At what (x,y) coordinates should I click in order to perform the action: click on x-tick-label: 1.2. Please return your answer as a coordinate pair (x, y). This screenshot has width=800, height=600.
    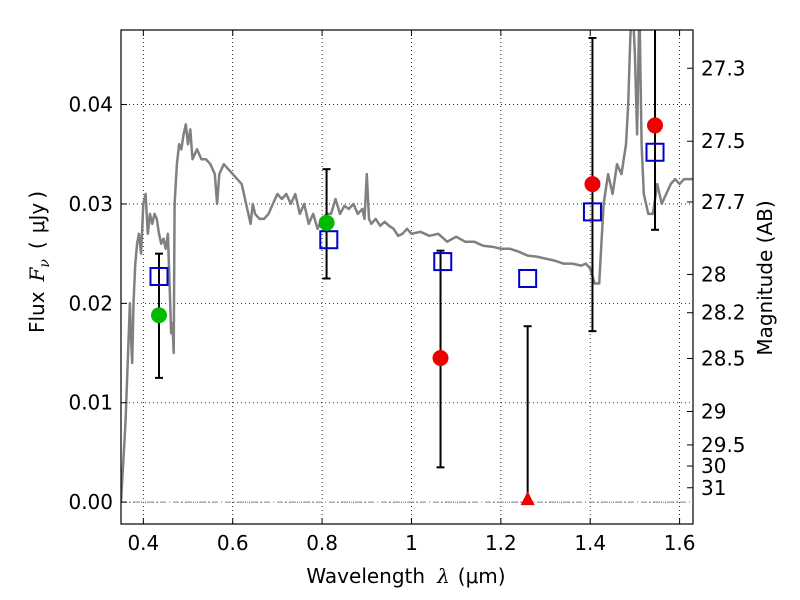
    Looking at the image, I should click on (501, 543).